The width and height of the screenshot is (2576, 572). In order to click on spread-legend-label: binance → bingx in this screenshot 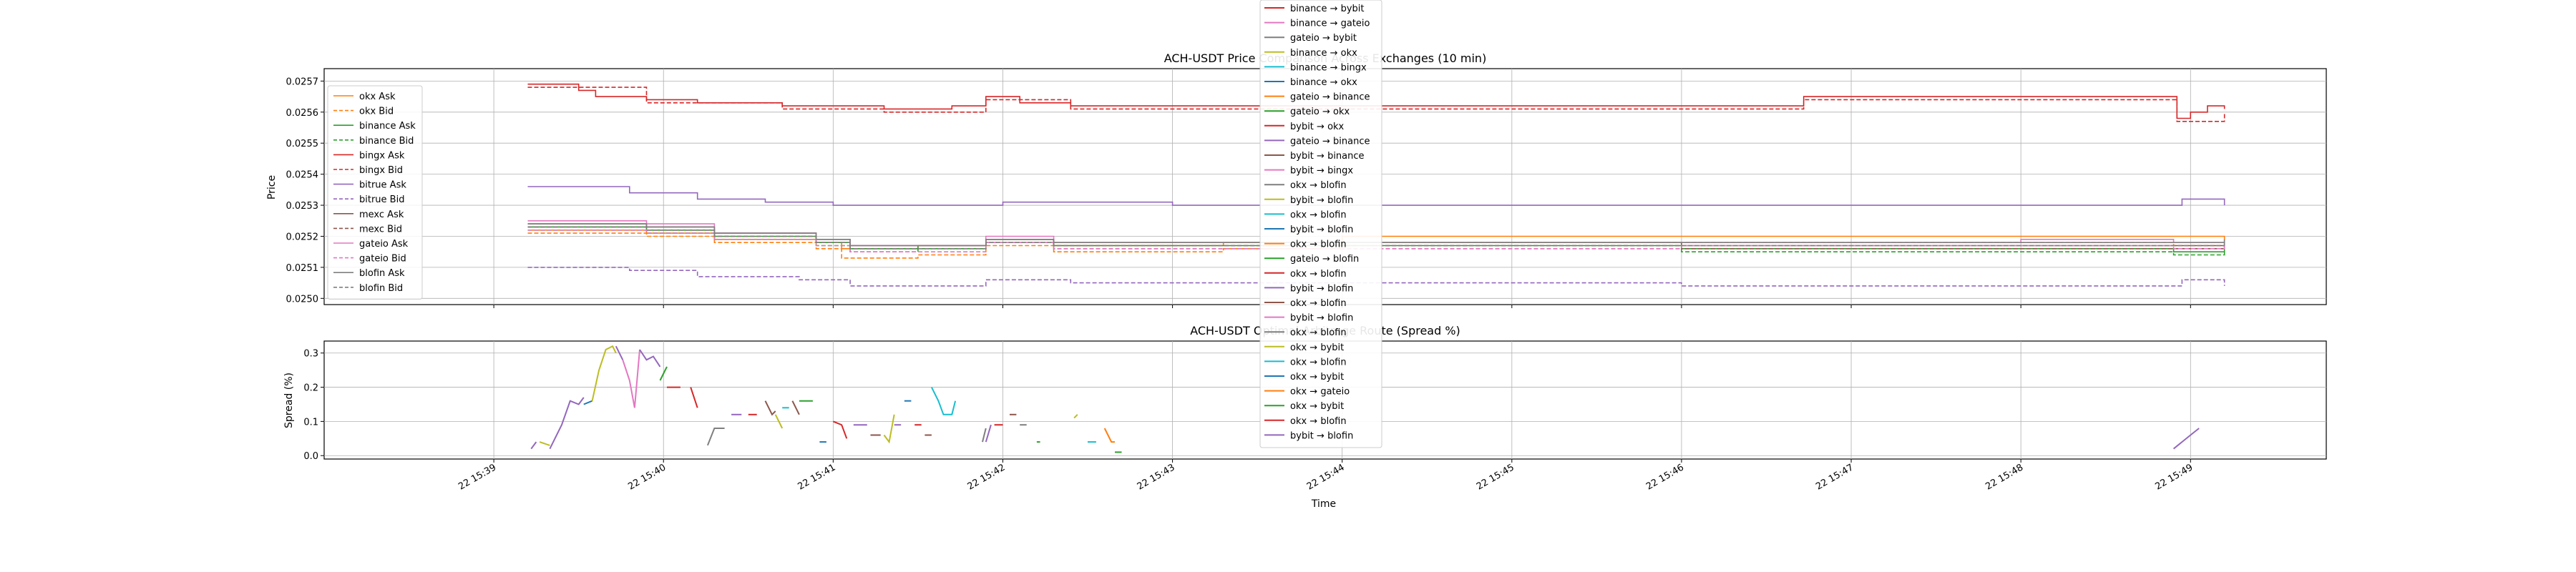, I will do `click(1328, 67)`.